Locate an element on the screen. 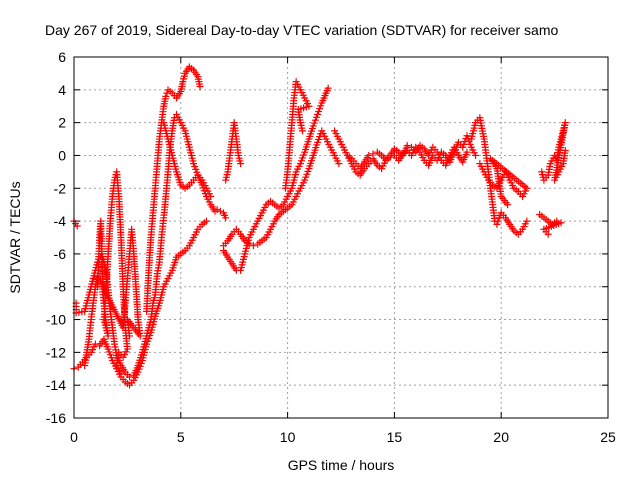 The image size is (640, 480). series-track-m is located at coordinates (407, 157).